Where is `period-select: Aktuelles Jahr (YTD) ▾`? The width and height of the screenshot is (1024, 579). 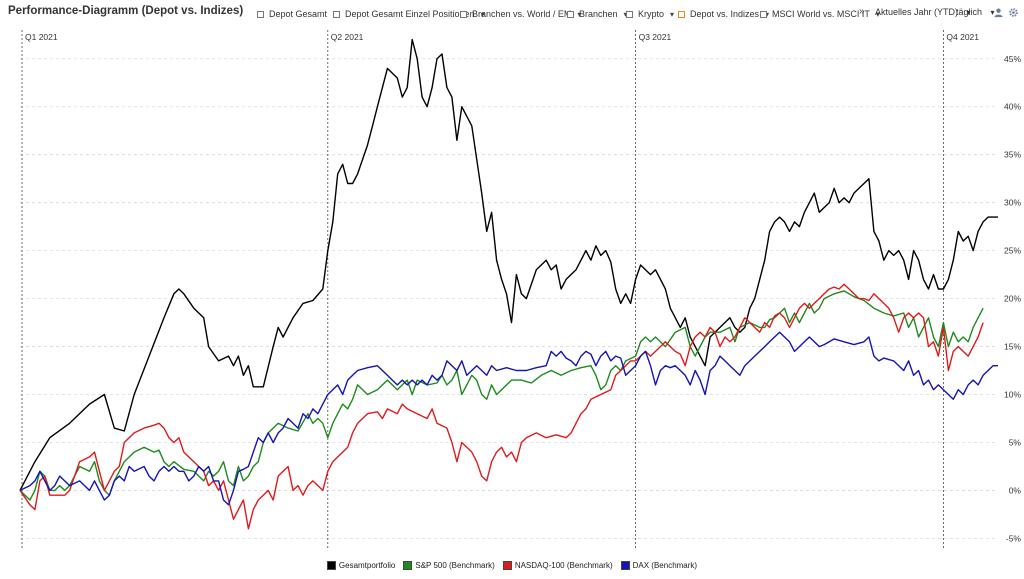
period-select: Aktuelles Jahr (YTD) ▾ is located at coordinates (923, 12).